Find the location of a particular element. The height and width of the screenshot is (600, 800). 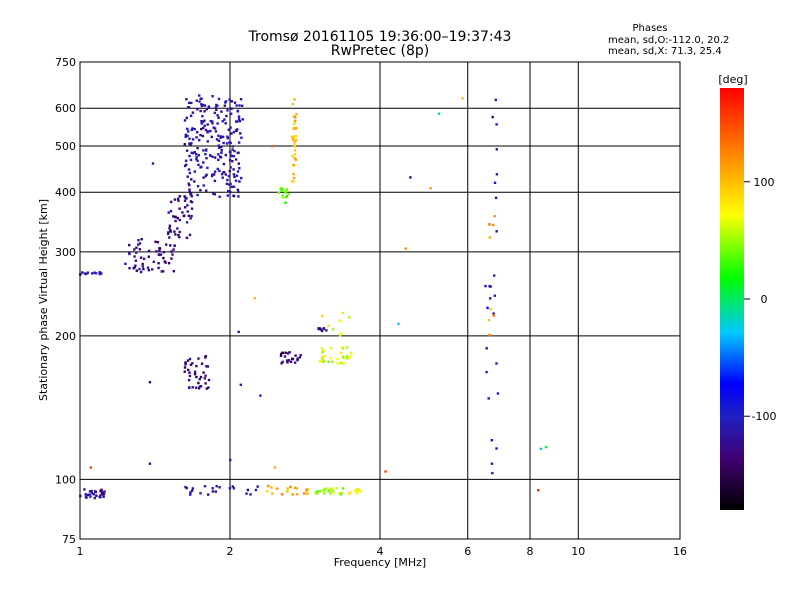

colorbar-tick-label: 0 is located at coordinates (764, 299).